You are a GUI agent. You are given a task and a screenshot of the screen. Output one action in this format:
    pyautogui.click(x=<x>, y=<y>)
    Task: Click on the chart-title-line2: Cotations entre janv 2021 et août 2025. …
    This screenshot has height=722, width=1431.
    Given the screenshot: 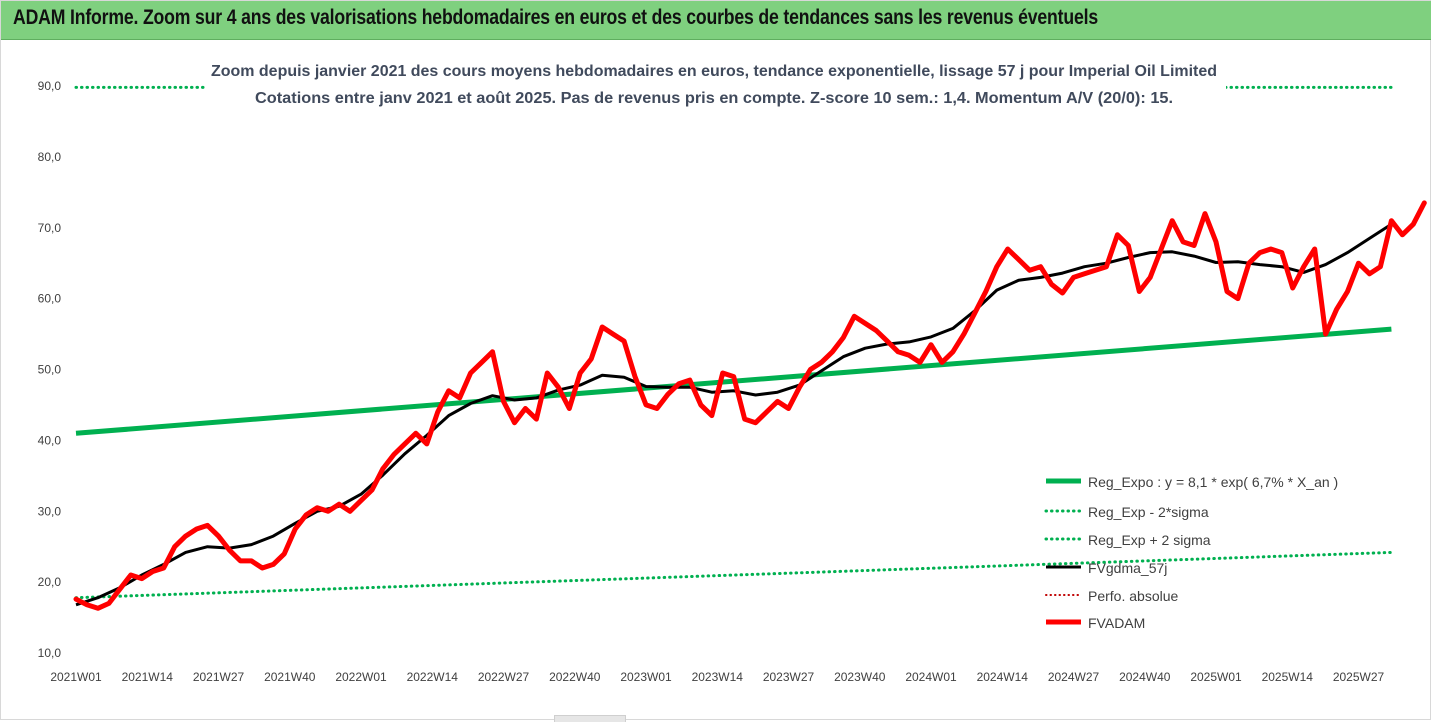 What is the action you would take?
    pyautogui.click(x=714, y=98)
    